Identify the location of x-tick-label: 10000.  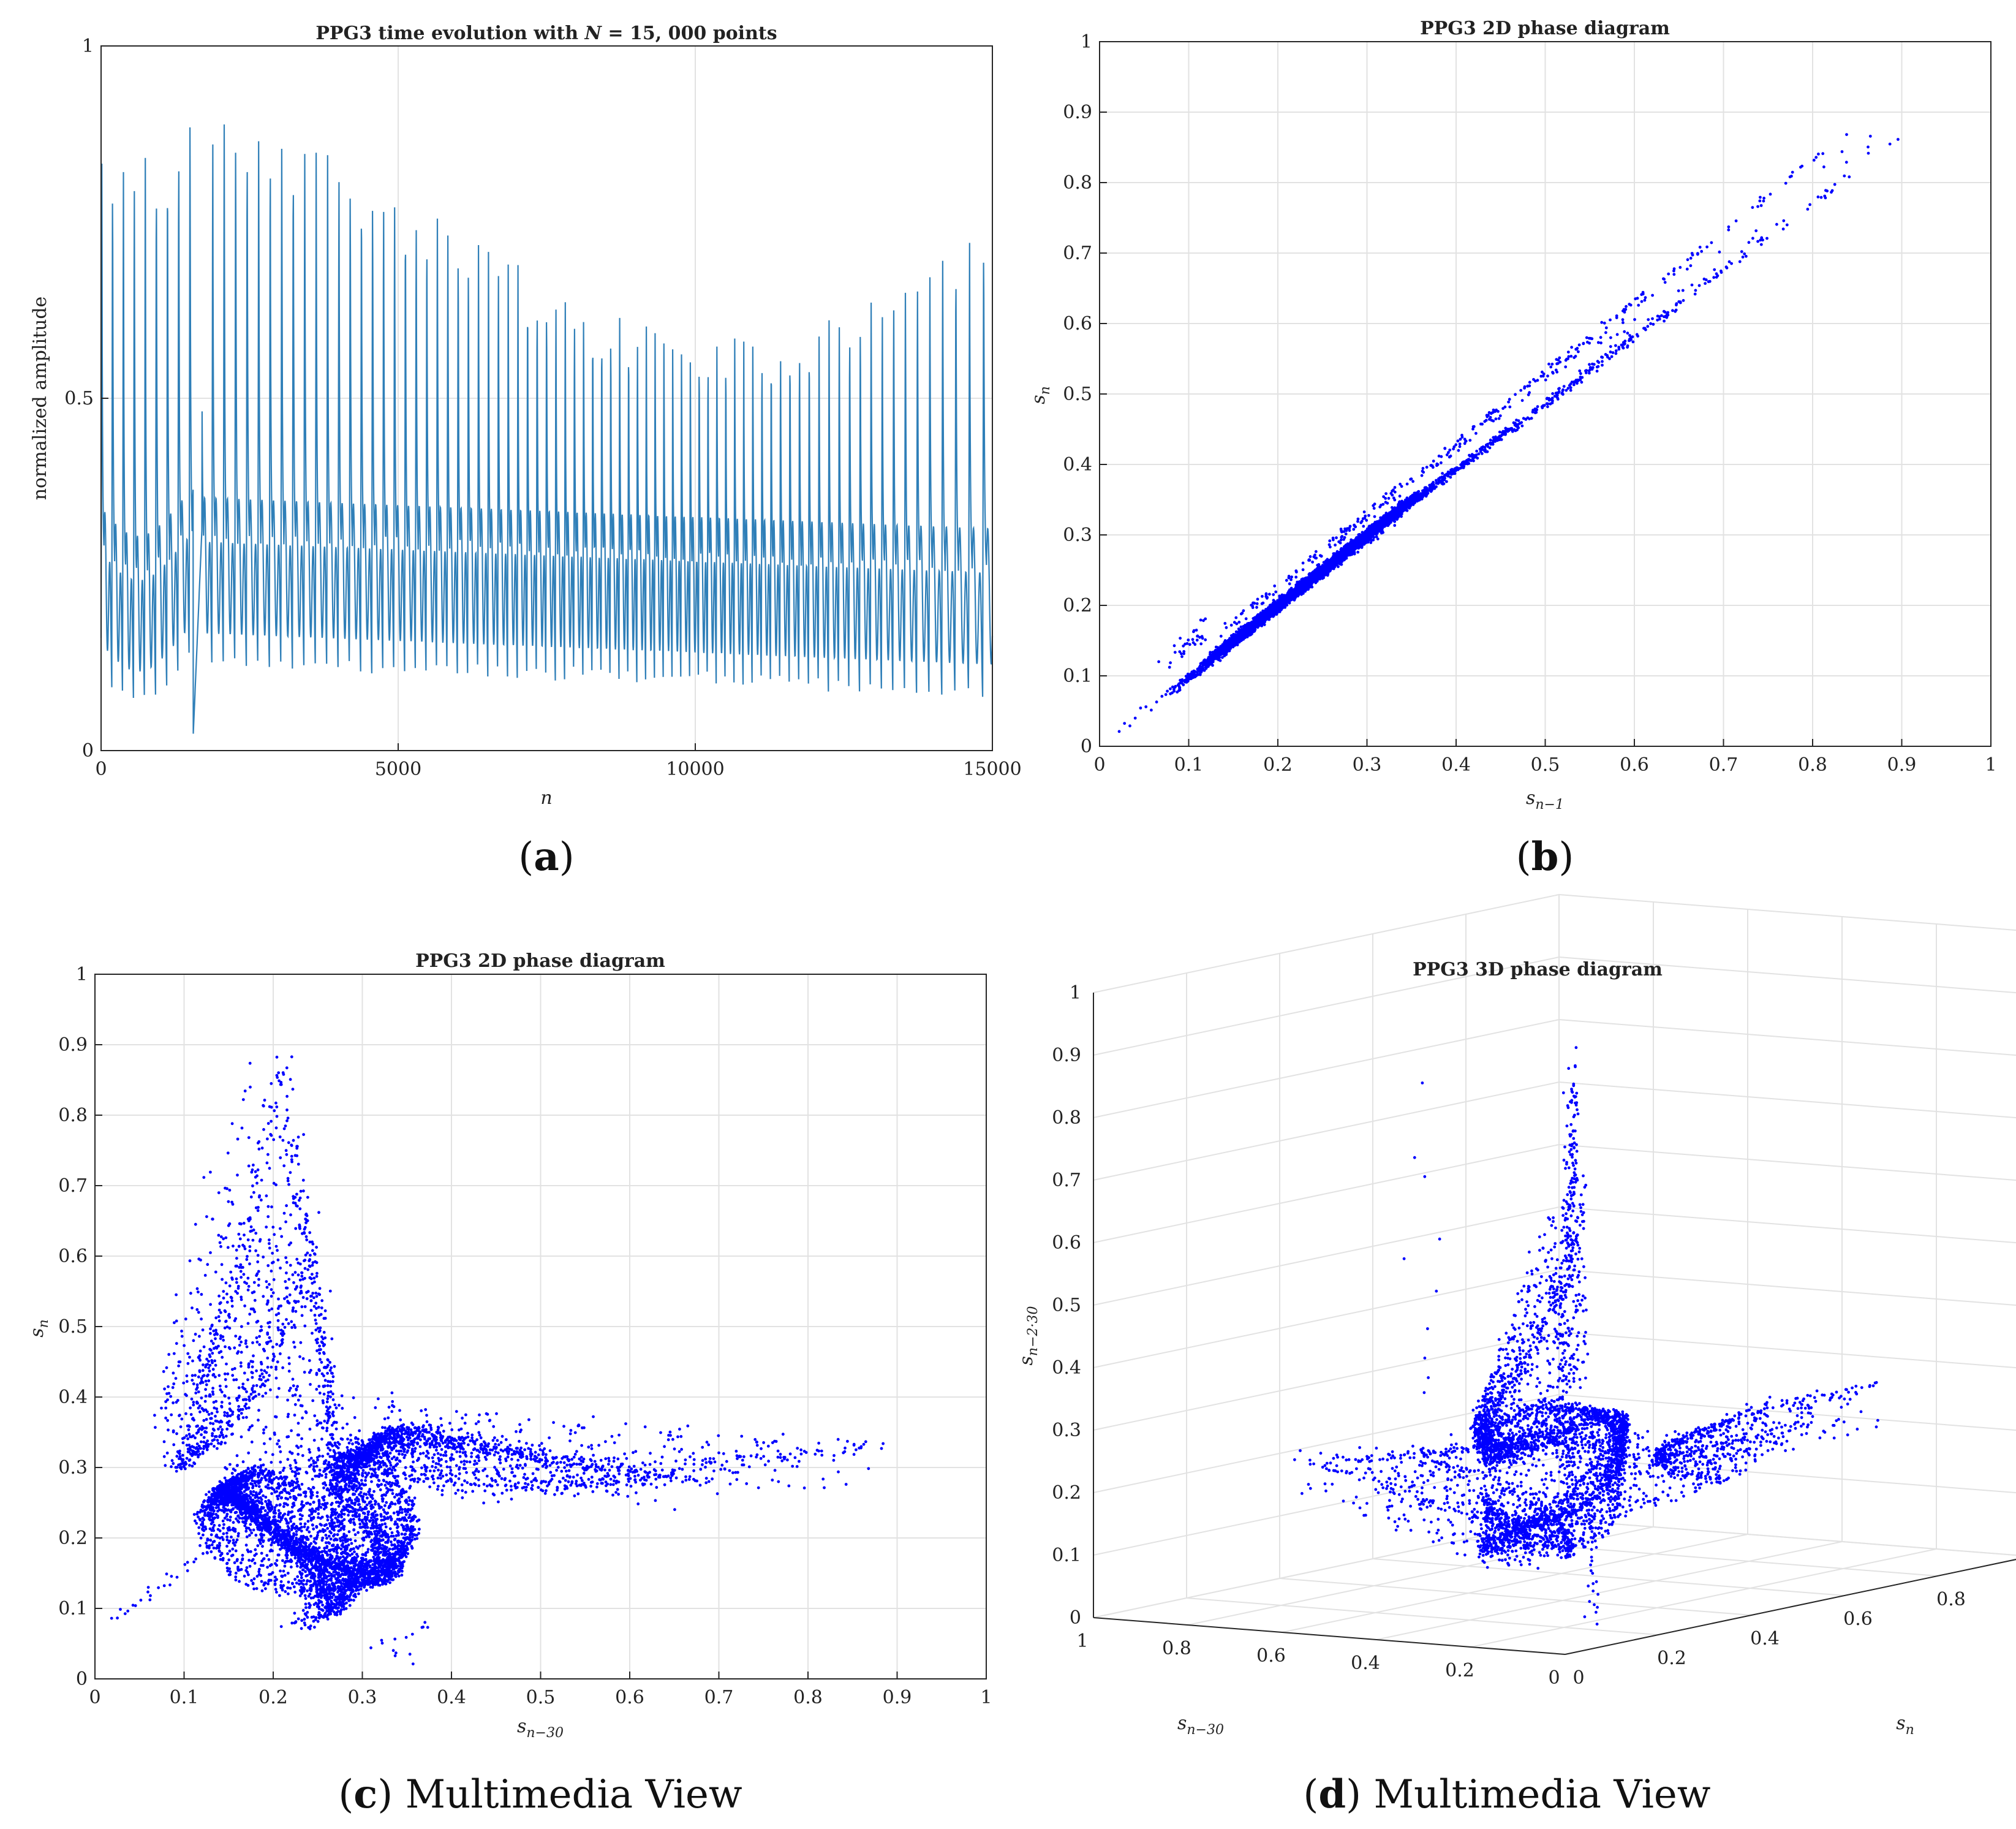
(695, 769).